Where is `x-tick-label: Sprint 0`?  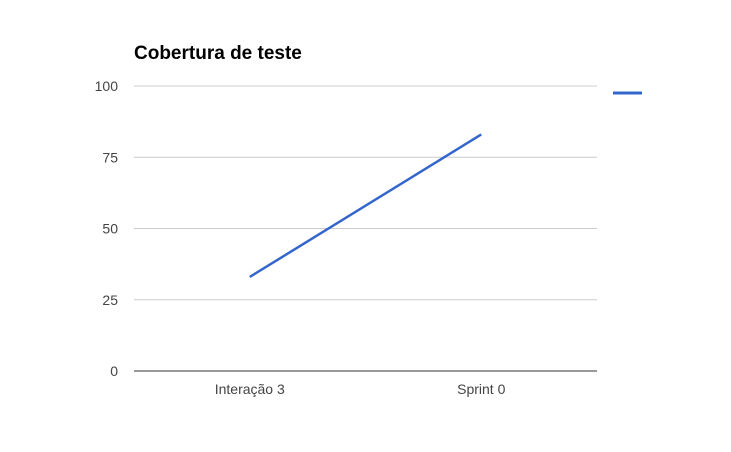 x-tick-label: Sprint 0 is located at coordinates (481, 389).